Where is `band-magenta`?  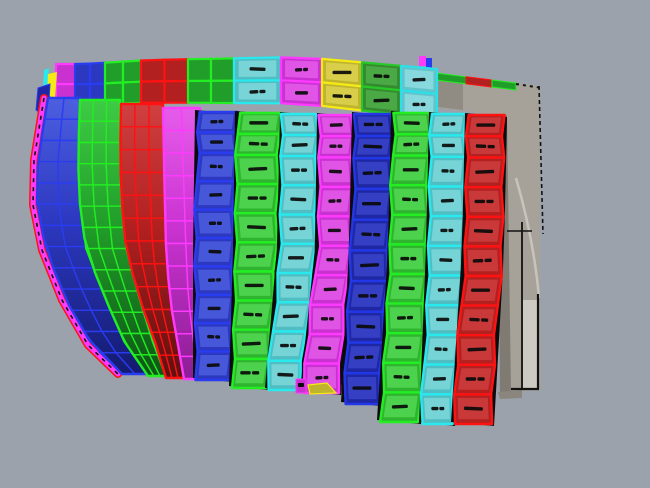
band-magenta is located at coordinates (301, 82).